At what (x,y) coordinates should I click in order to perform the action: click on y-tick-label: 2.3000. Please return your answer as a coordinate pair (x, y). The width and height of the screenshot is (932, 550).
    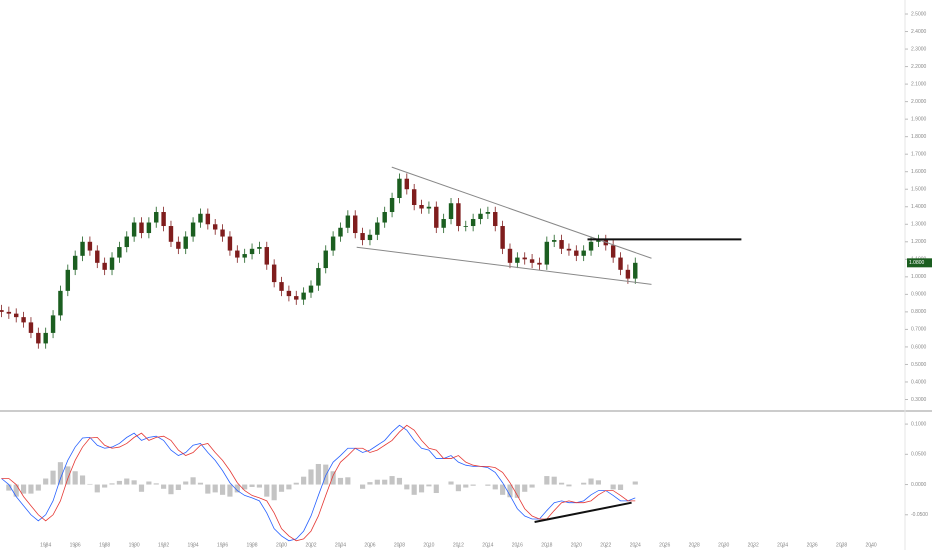
    Looking at the image, I should click on (919, 49).